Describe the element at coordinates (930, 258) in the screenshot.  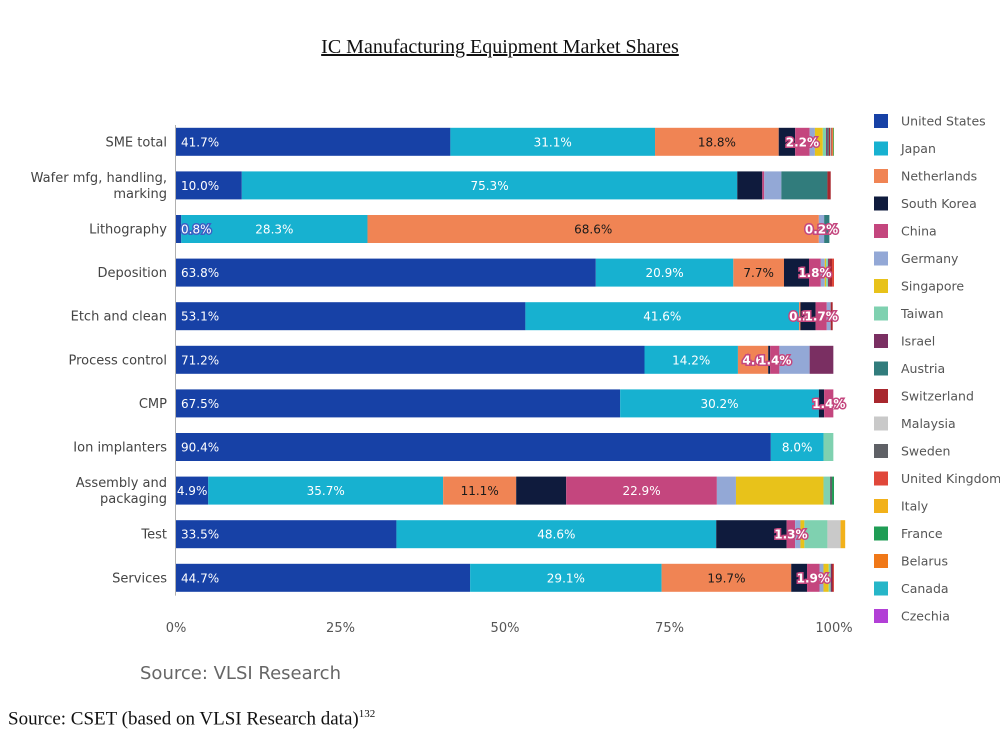
I see `legend-label: Germany` at that location.